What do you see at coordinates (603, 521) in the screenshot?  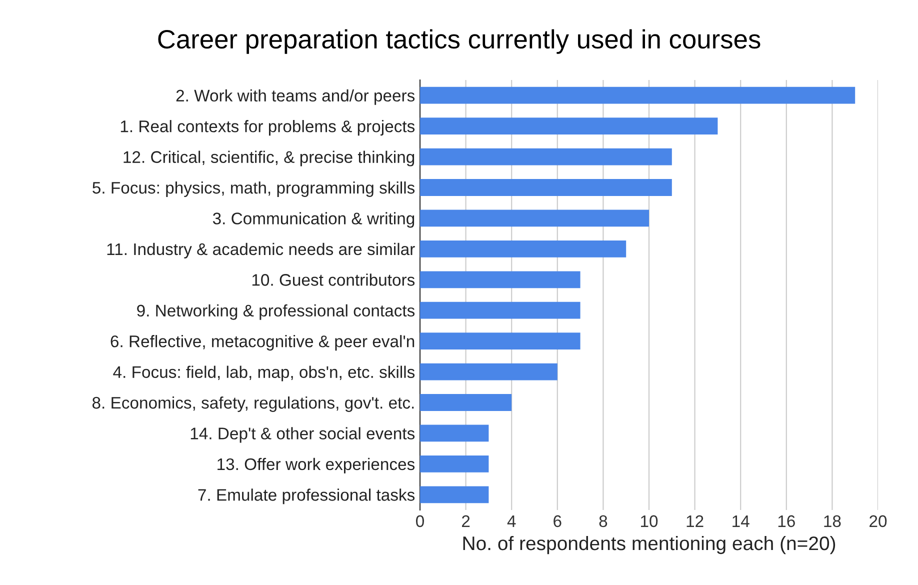 I see `x-tick-label: 8` at bounding box center [603, 521].